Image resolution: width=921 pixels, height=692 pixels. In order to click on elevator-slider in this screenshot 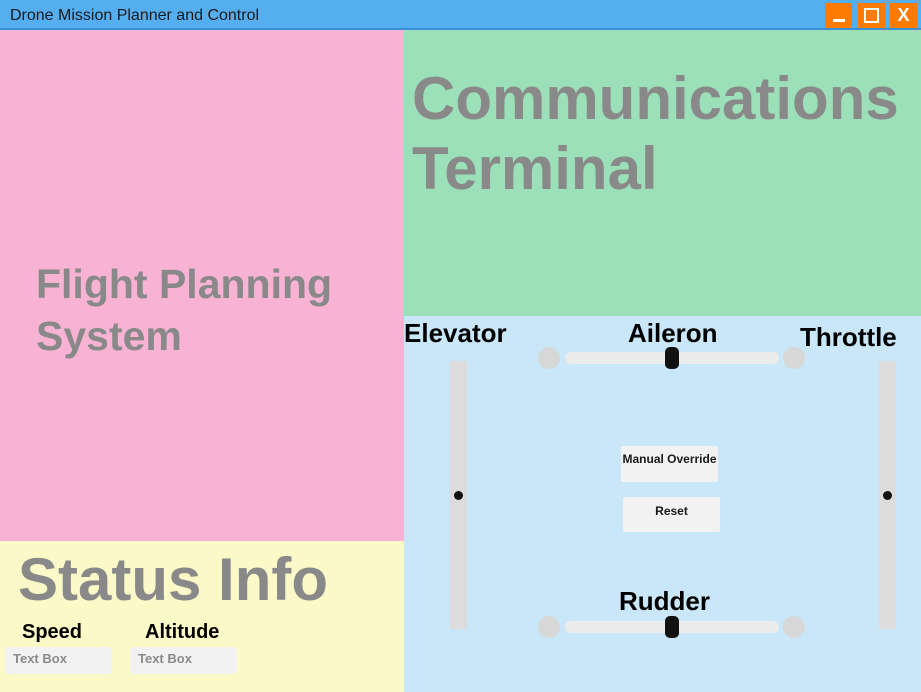, I will do `click(458, 495)`.